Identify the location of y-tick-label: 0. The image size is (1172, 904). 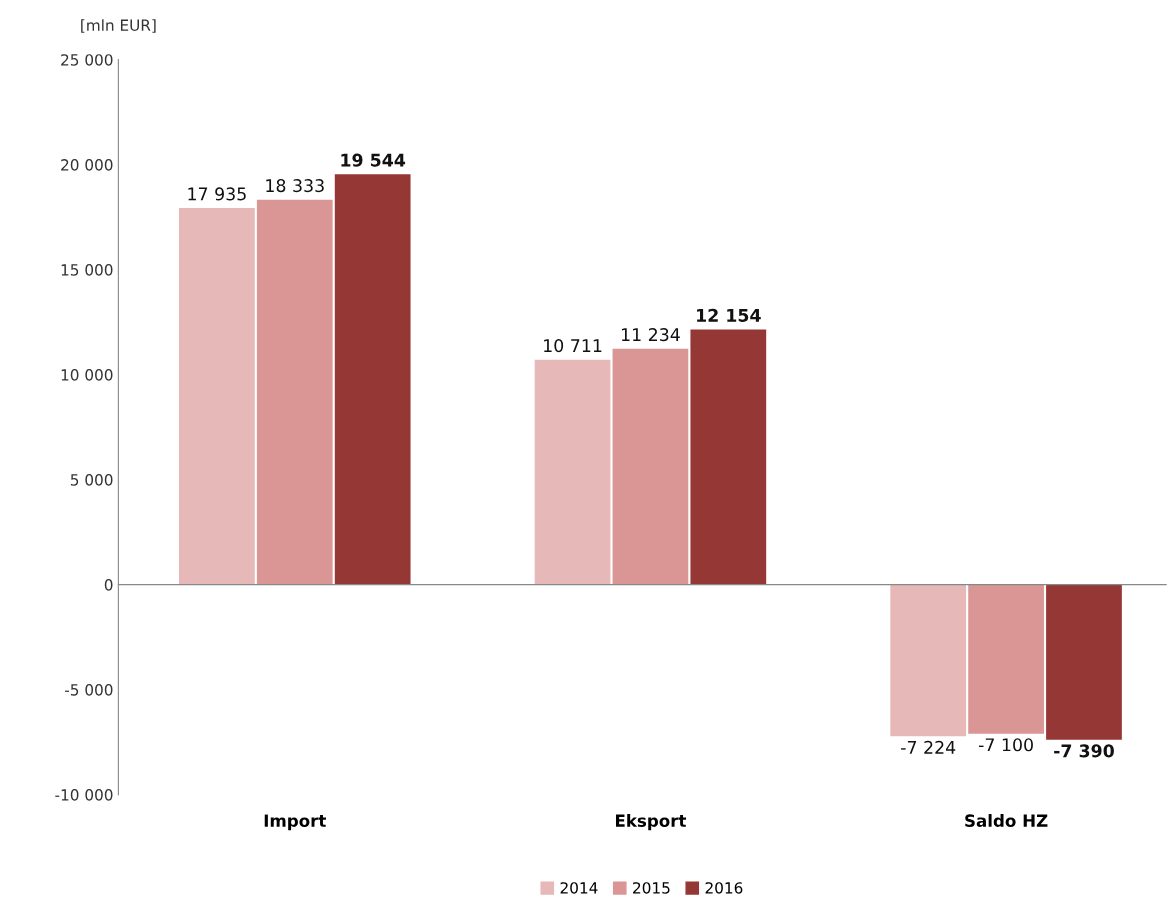
(108, 585).